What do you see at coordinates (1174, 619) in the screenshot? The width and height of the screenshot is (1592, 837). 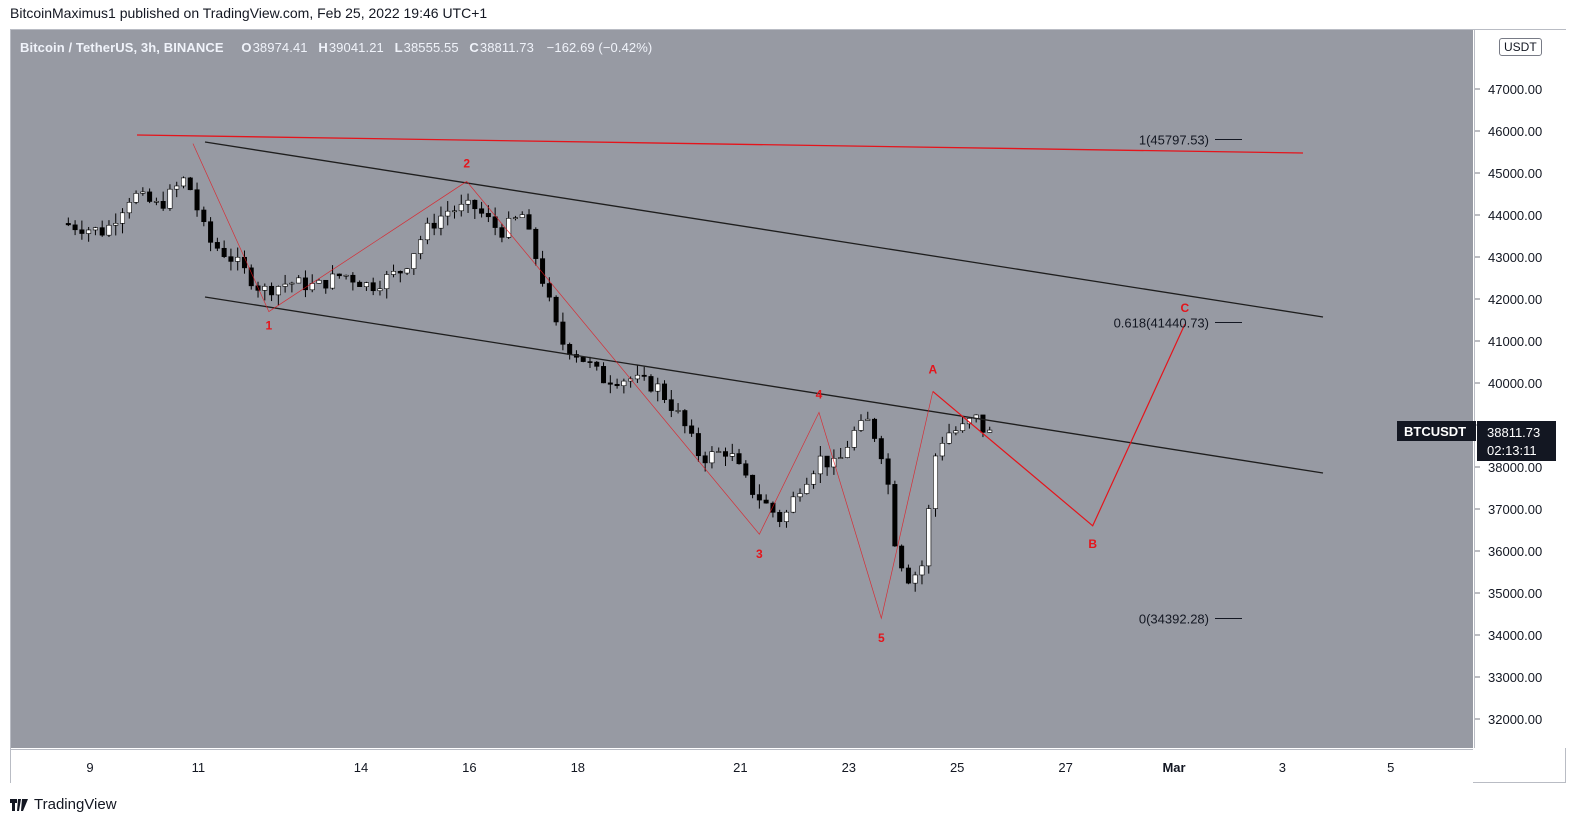 I see `fib-level-label: 0(34392.28)` at bounding box center [1174, 619].